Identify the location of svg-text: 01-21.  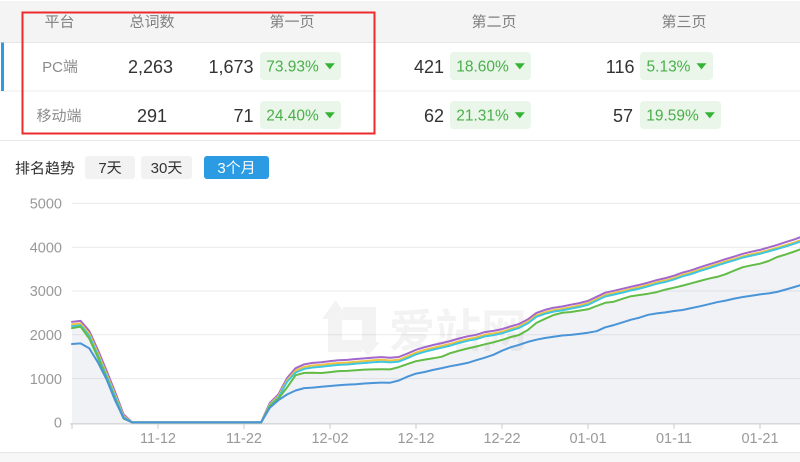
(759, 439).